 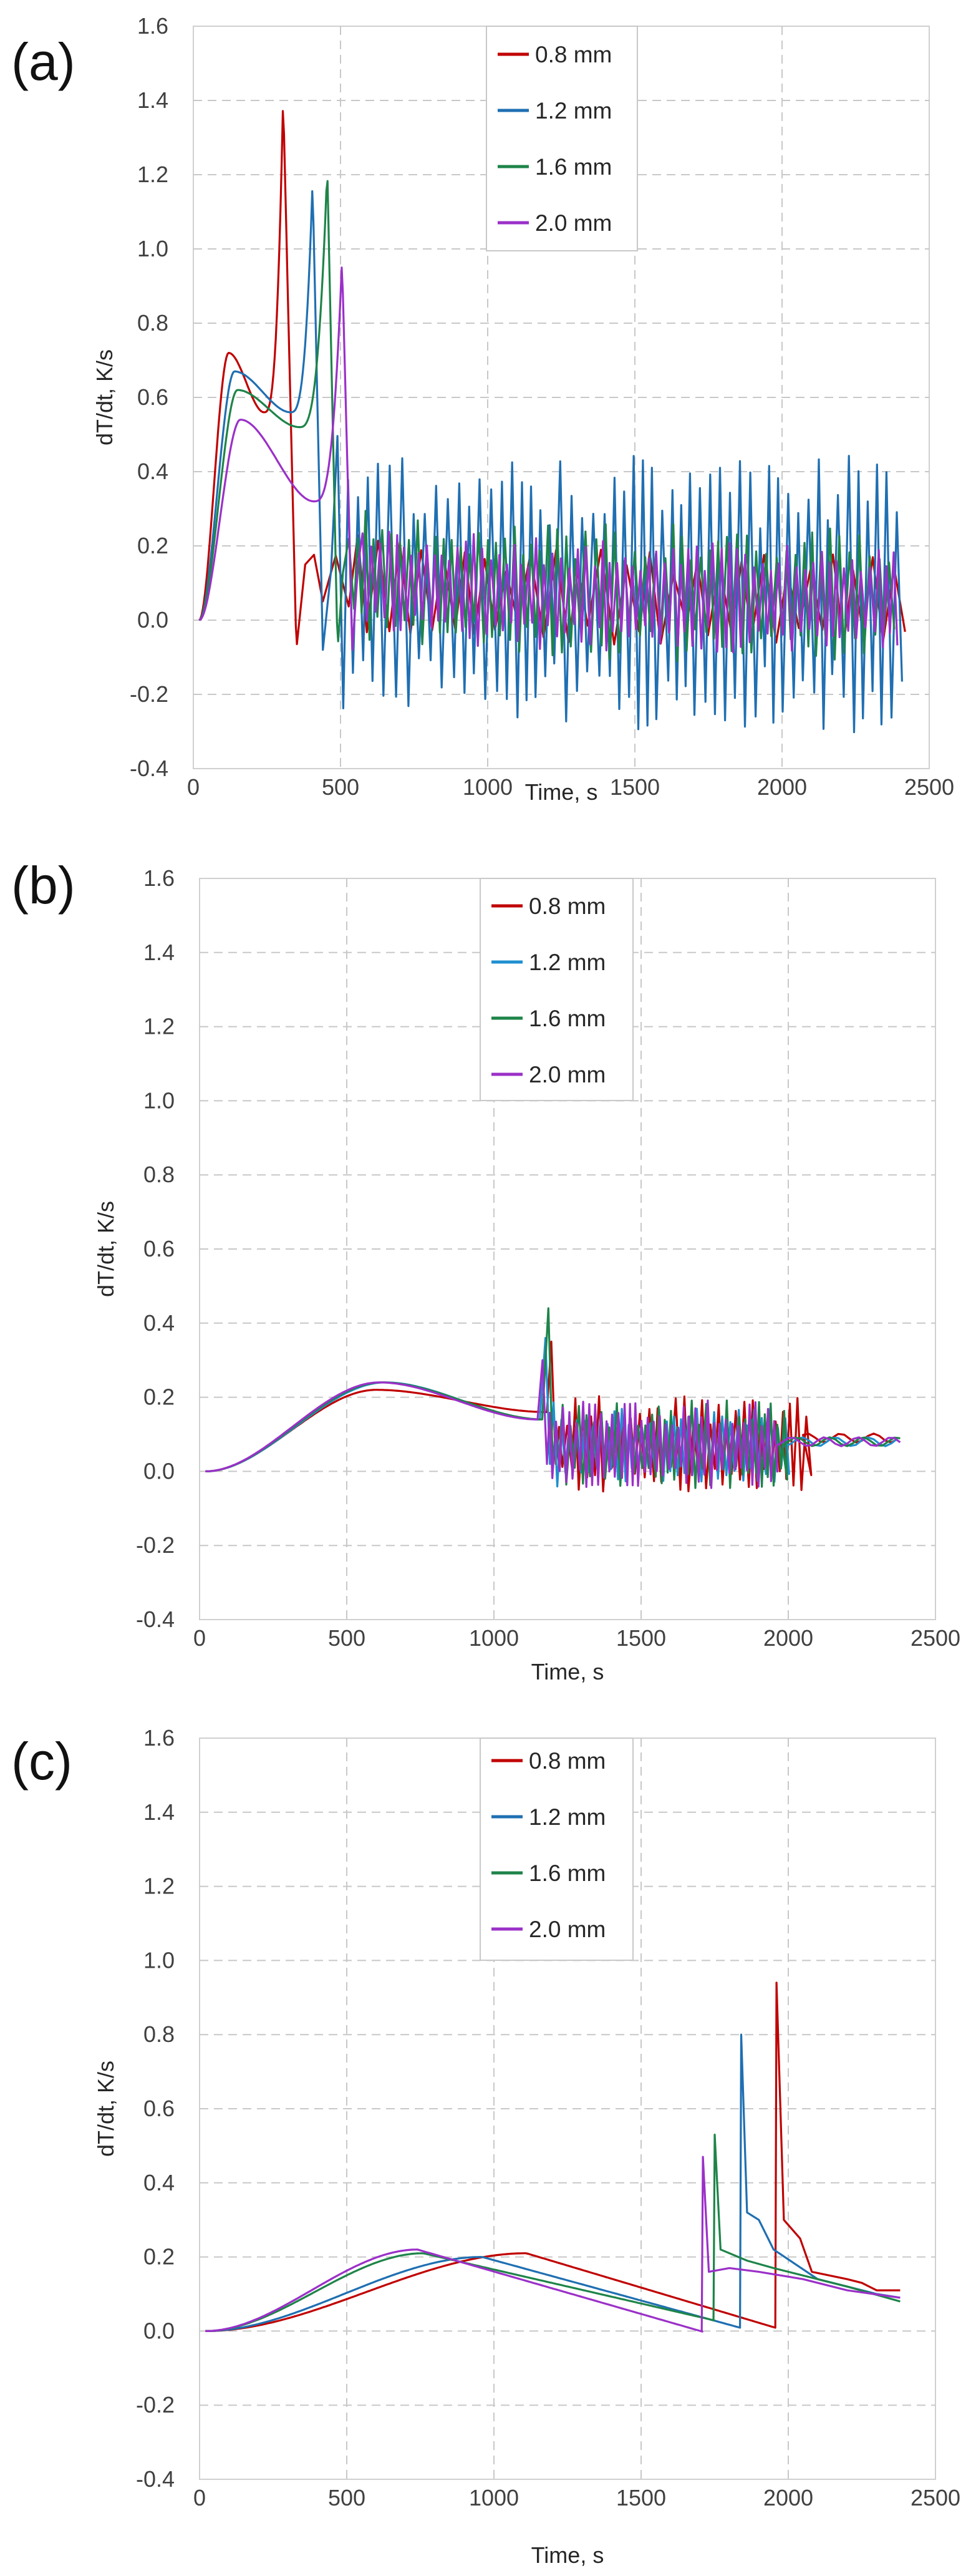 I want to click on panel-label: (b), so click(x=43, y=885).